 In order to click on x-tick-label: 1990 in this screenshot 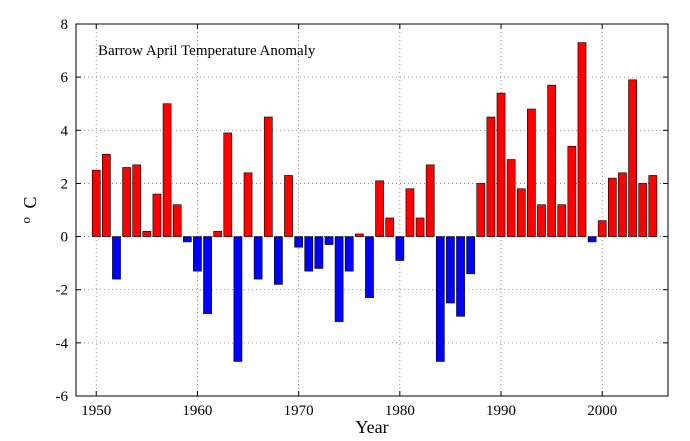, I will do `click(501, 411)`.